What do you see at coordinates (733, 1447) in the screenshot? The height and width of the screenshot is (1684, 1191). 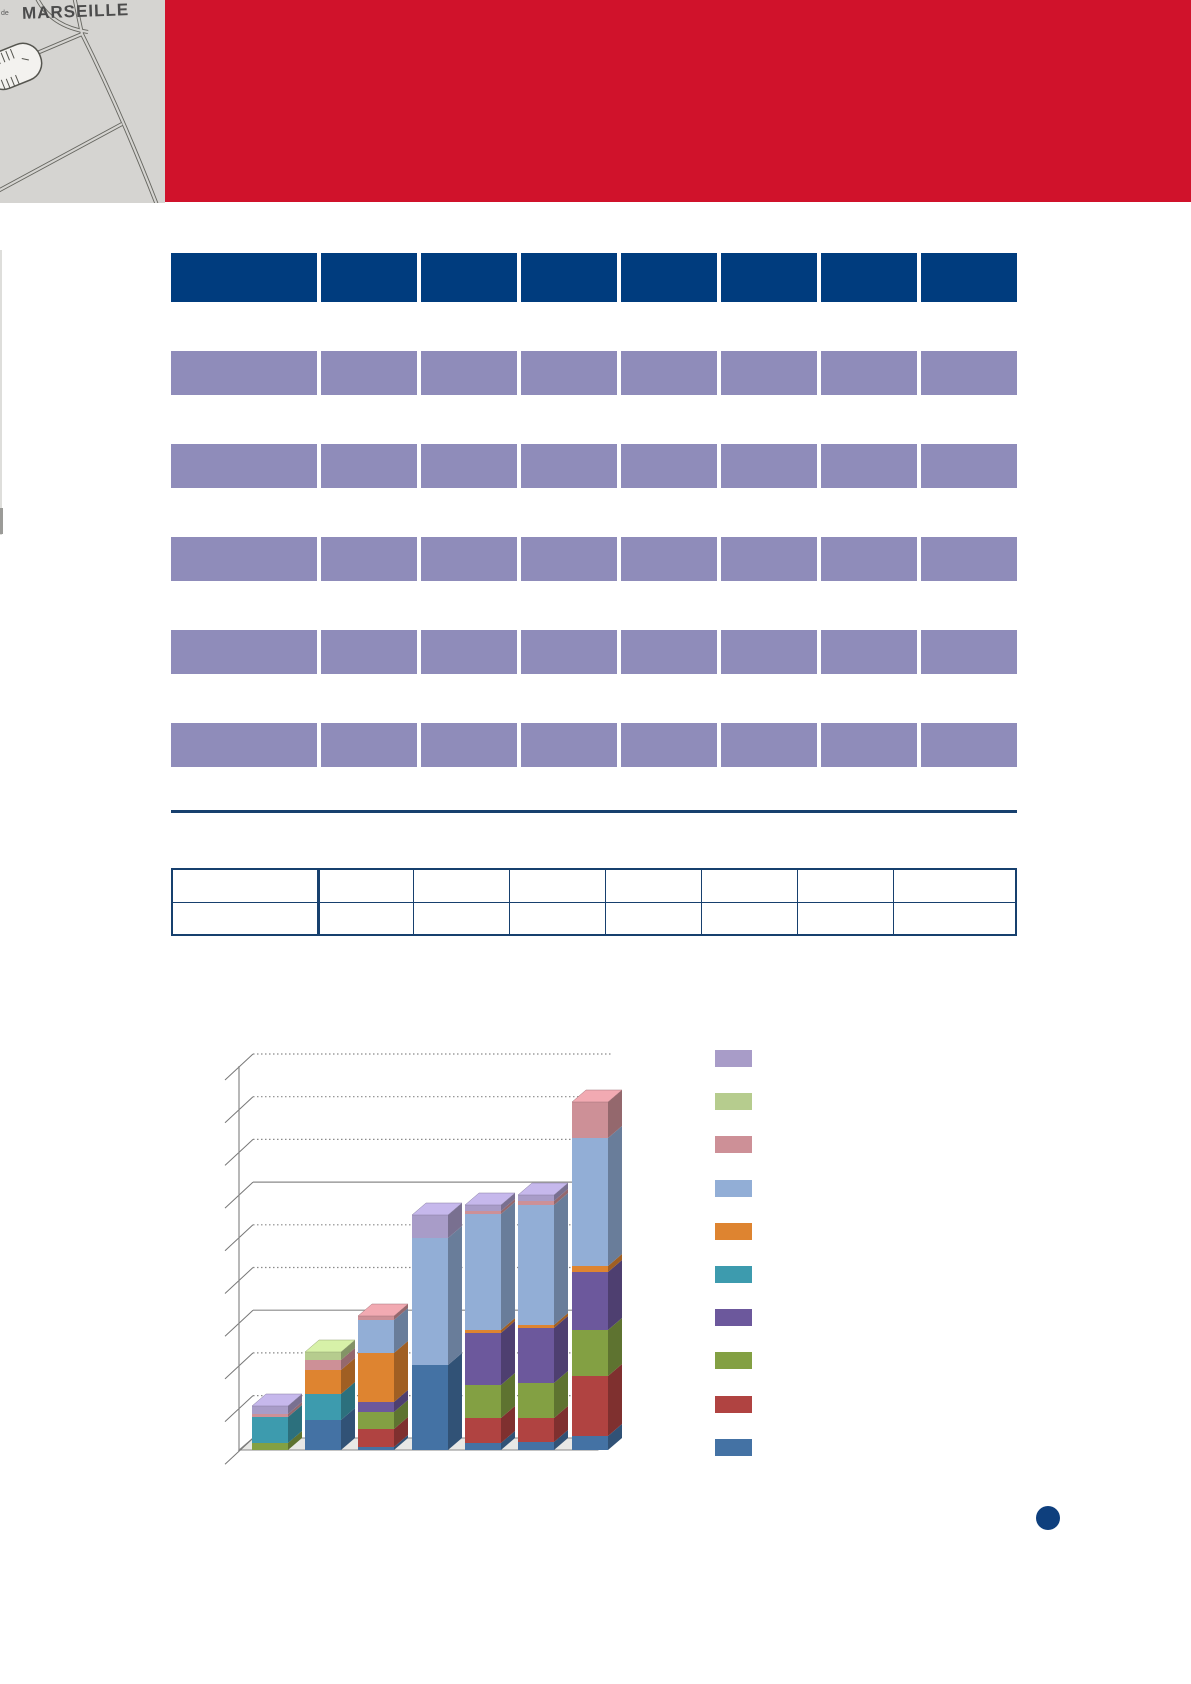 I see `legend-swatch-blue` at bounding box center [733, 1447].